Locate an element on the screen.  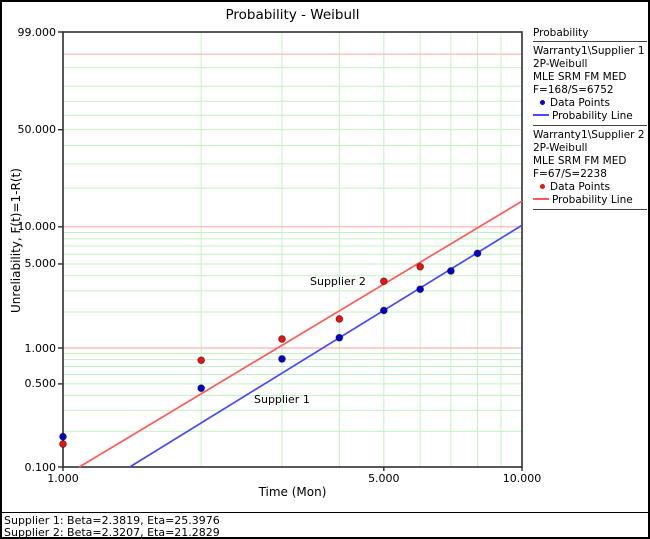
y-tick-label: 50.000 is located at coordinates (37, 130).